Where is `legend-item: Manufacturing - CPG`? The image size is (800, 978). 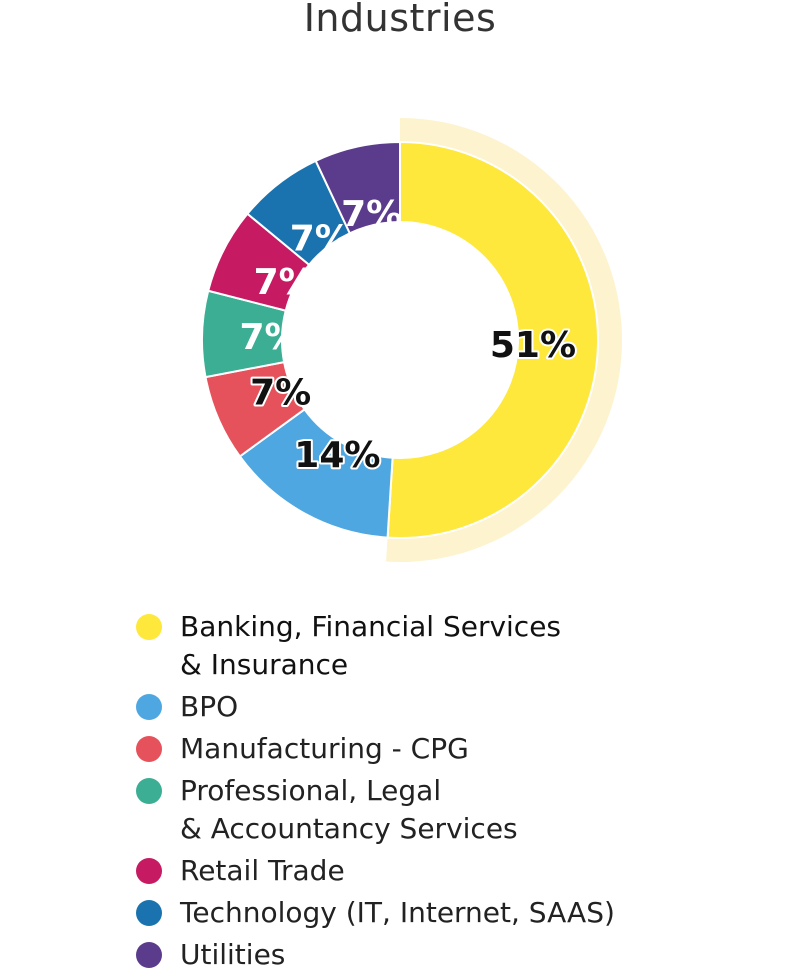
legend-item: Manufacturing - CPG is located at coordinates (375, 749).